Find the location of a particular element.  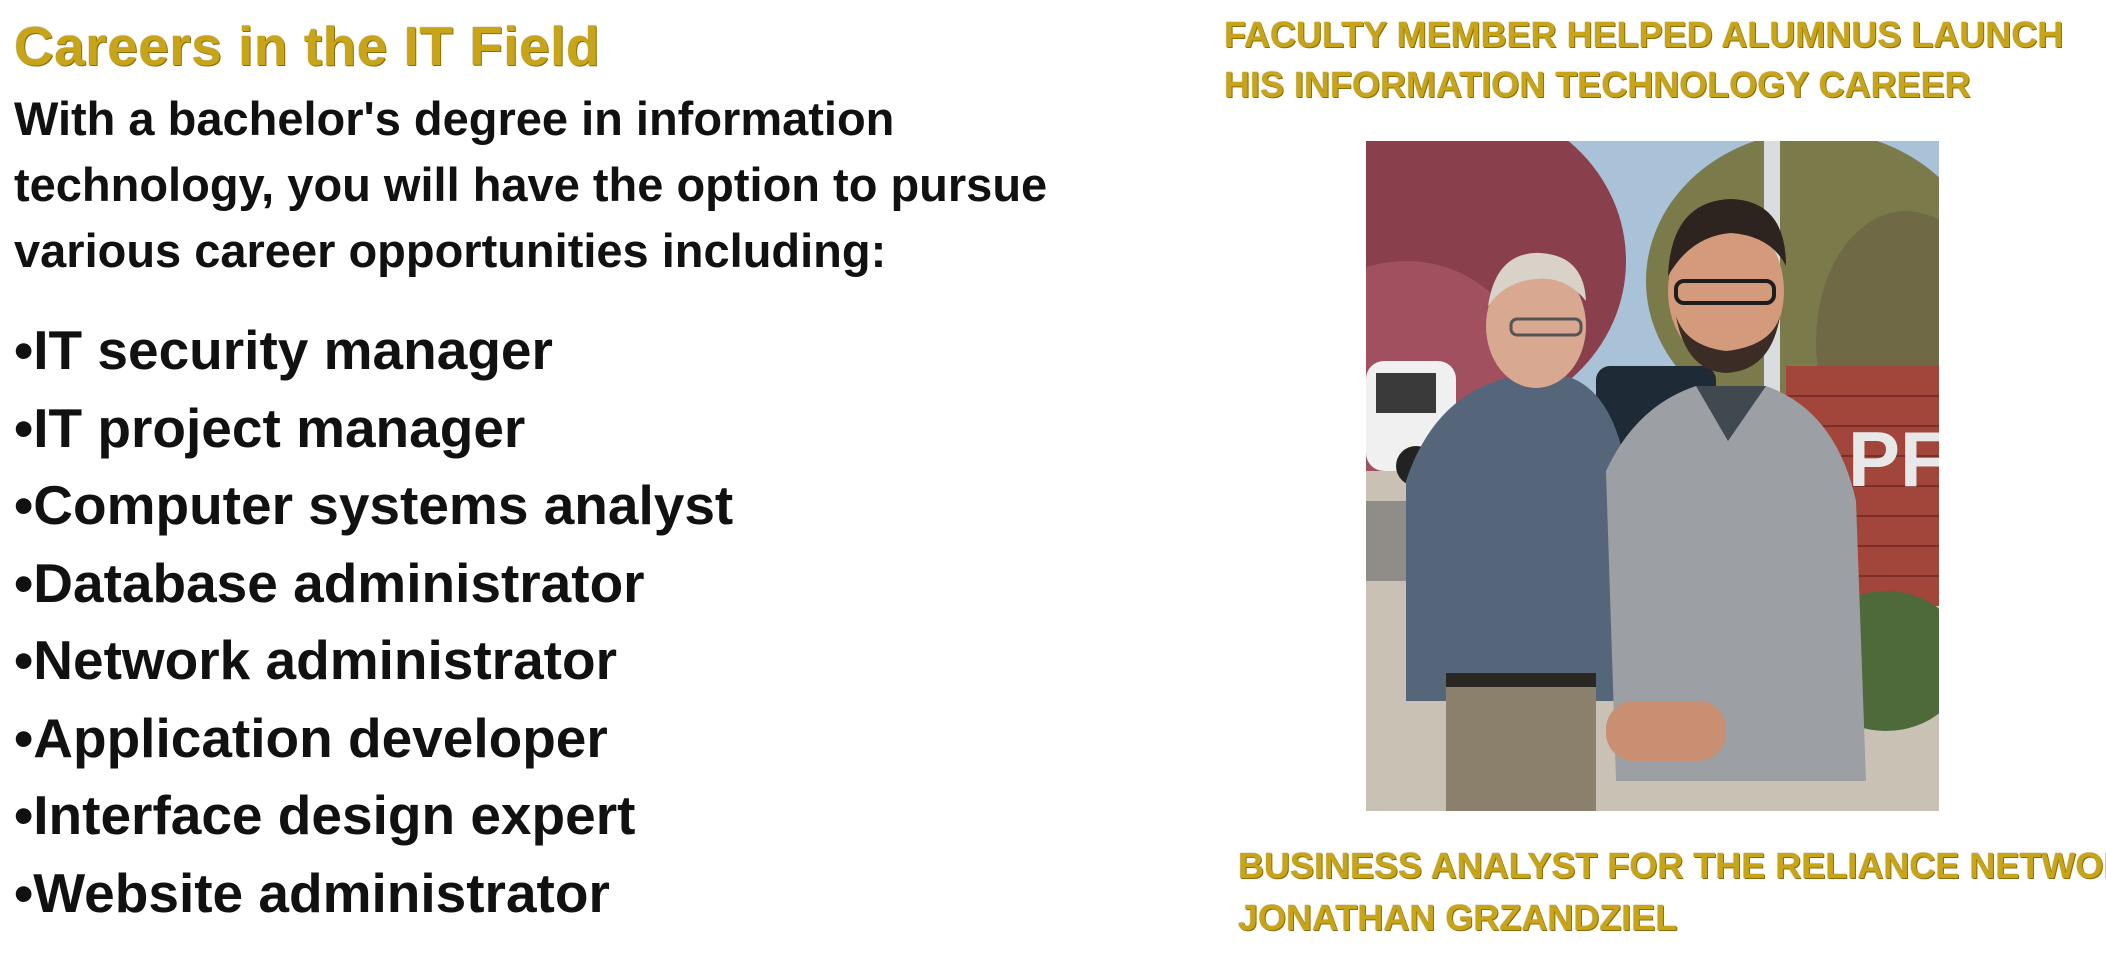

photo-older-man-head is located at coordinates (1536, 326).